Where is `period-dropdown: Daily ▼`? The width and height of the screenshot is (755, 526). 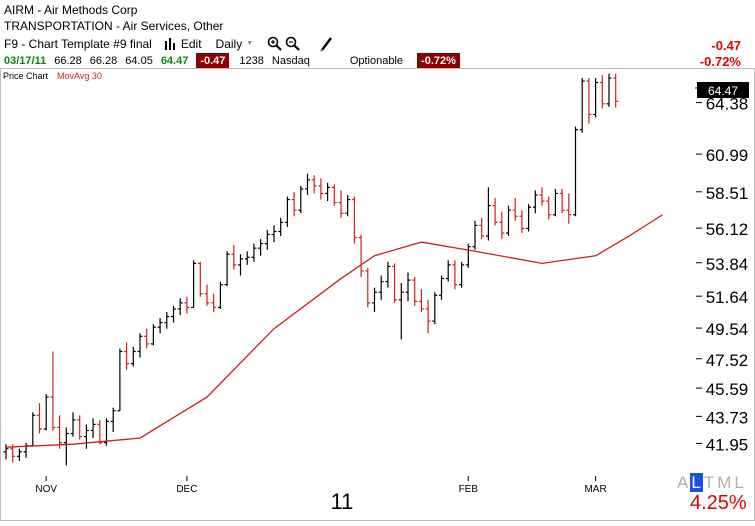 period-dropdown: Daily ▼ is located at coordinates (235, 44).